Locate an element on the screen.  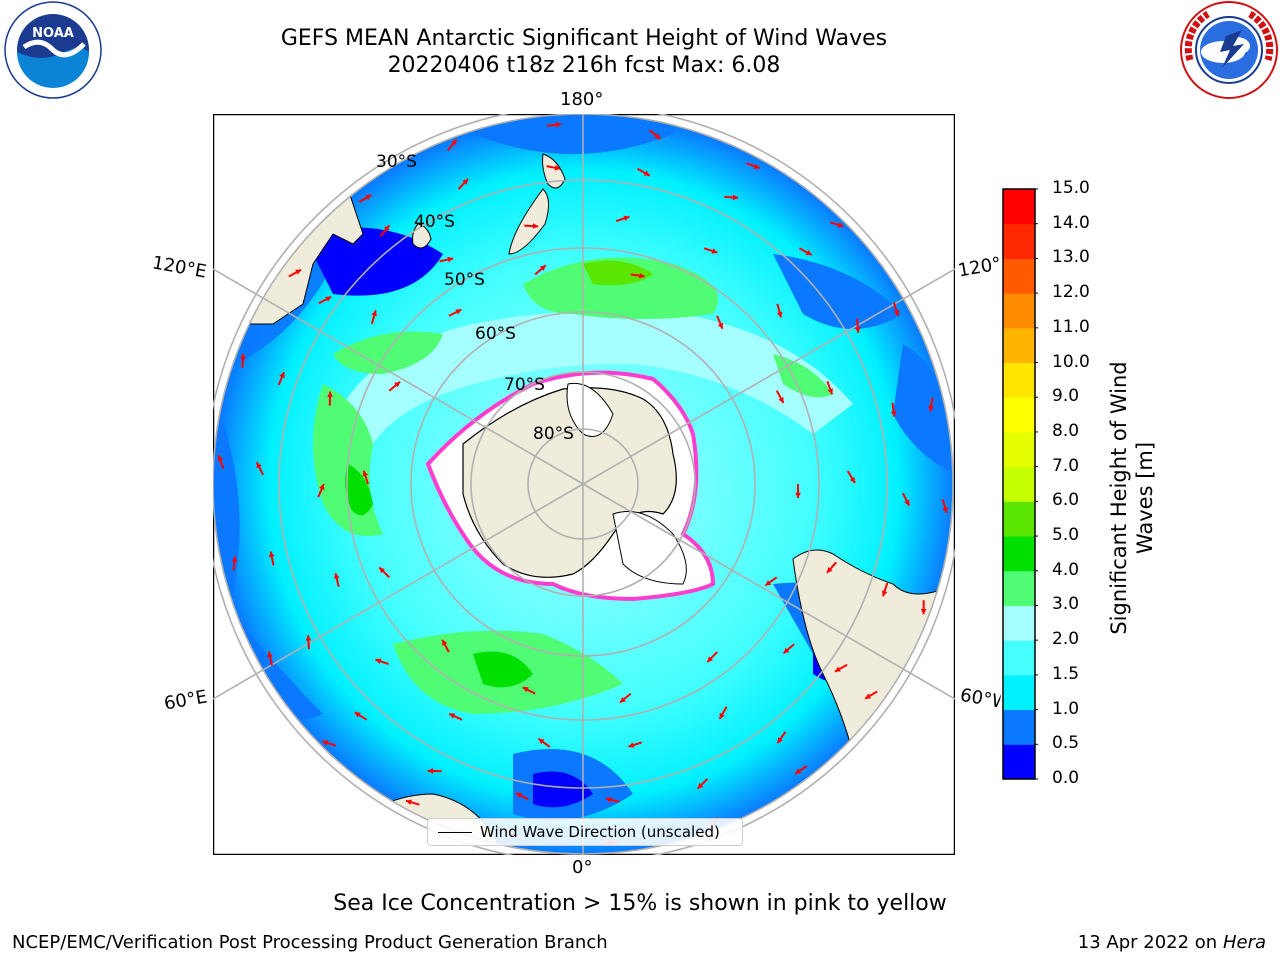
footer-date: 13 Apr 2022 on Hera is located at coordinates (1172, 942).